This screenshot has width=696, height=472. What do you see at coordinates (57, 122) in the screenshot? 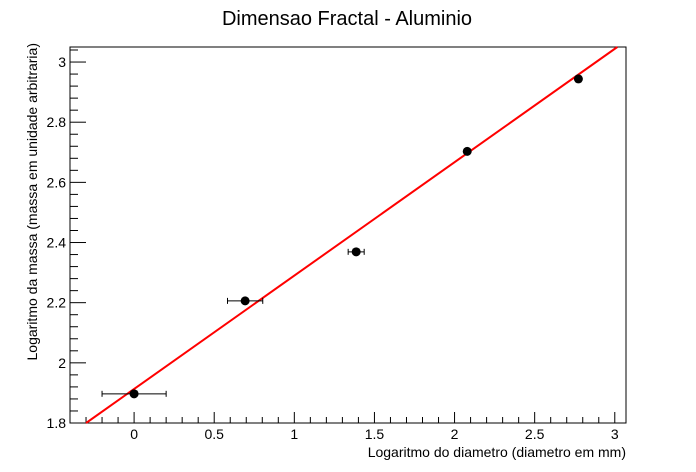
I see `y-tick-label: 2.8` at bounding box center [57, 122].